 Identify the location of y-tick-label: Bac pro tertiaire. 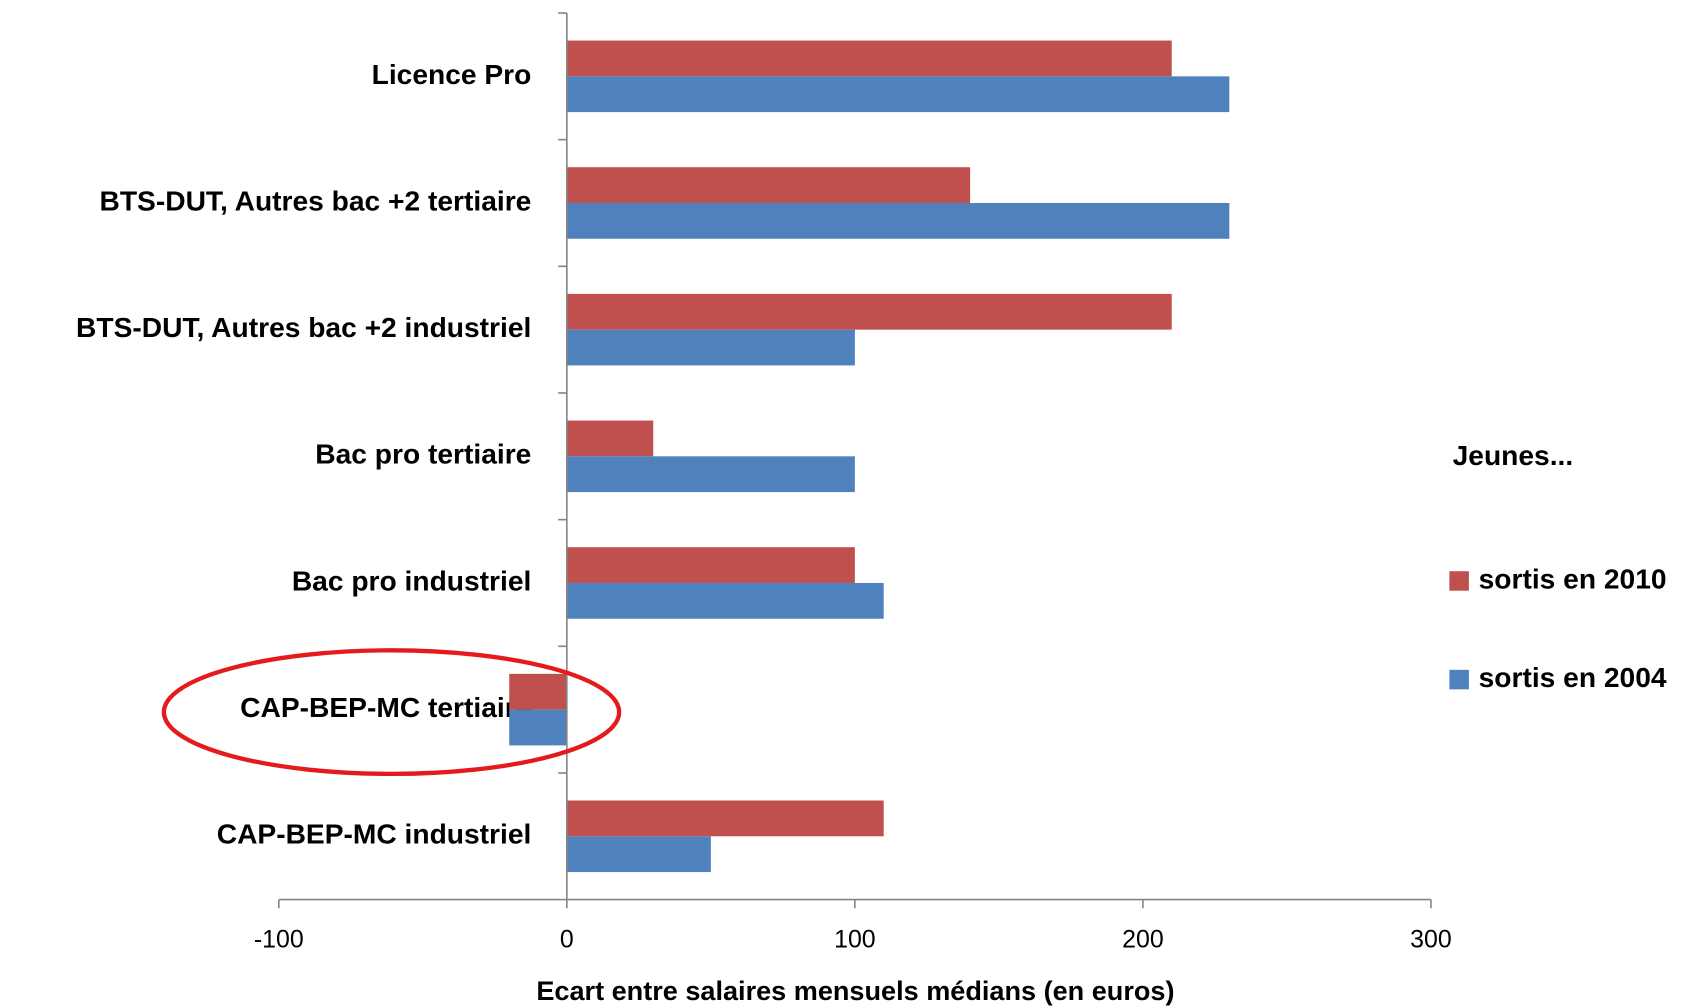
(423, 454).